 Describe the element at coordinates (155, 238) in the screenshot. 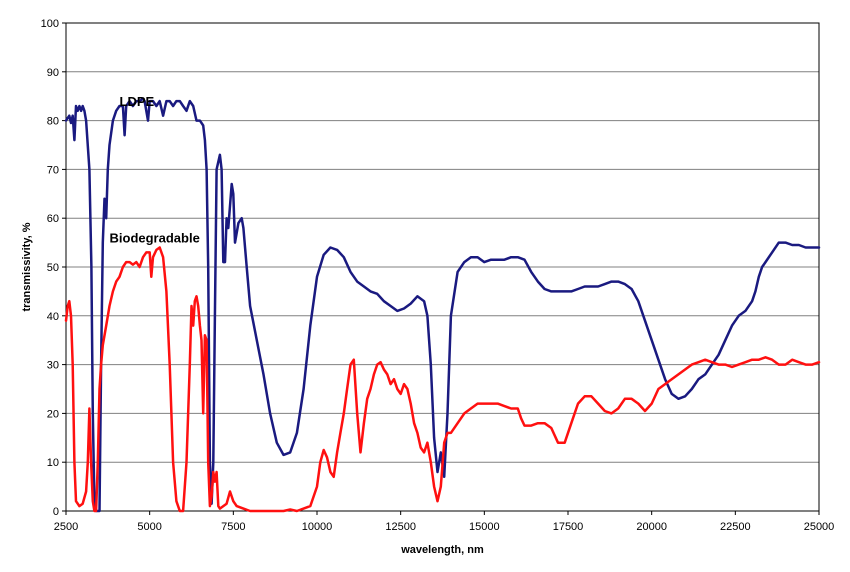

I see `series-label-biodegradable: Biodegradable` at that location.